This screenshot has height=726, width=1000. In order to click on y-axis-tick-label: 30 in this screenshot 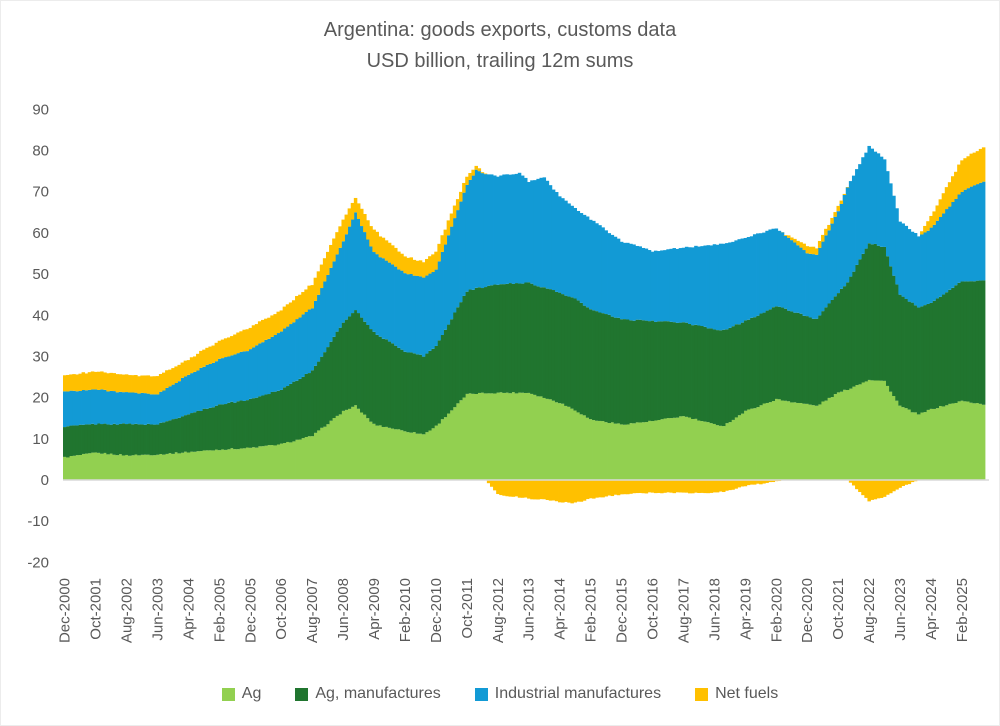, I will do `click(40, 356)`.